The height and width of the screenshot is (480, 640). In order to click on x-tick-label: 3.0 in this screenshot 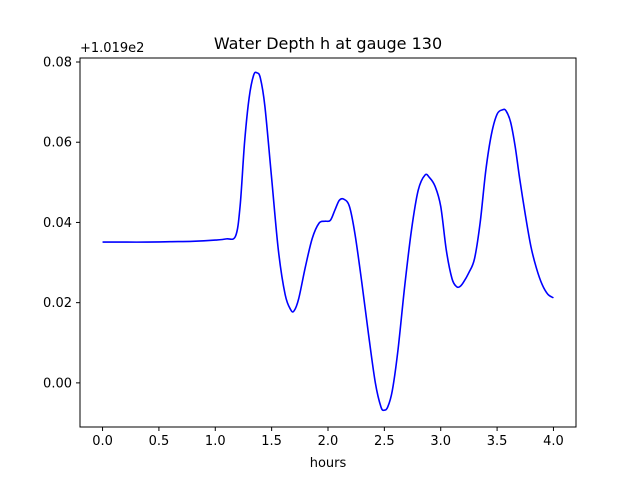, I will do `click(440, 441)`.